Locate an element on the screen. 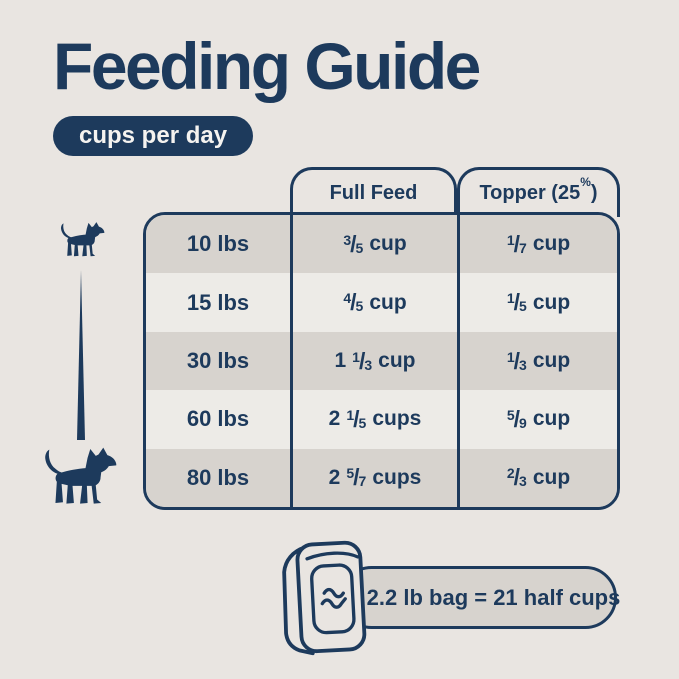 This screenshot has height=679, width=679. table-cell: 1/5 cup is located at coordinates (537, 302).